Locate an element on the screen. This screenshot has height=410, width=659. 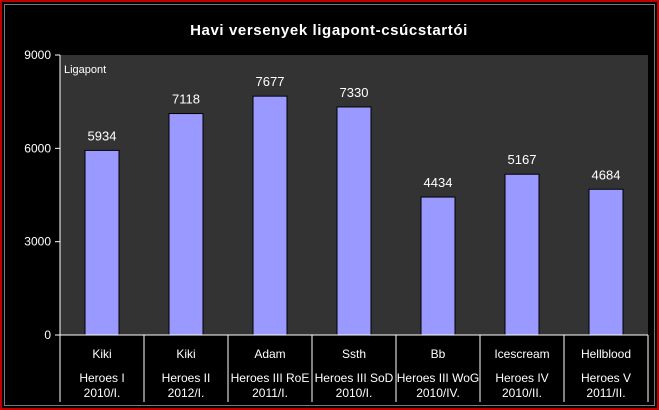
bar-value-label: 7677 is located at coordinates (270, 81).